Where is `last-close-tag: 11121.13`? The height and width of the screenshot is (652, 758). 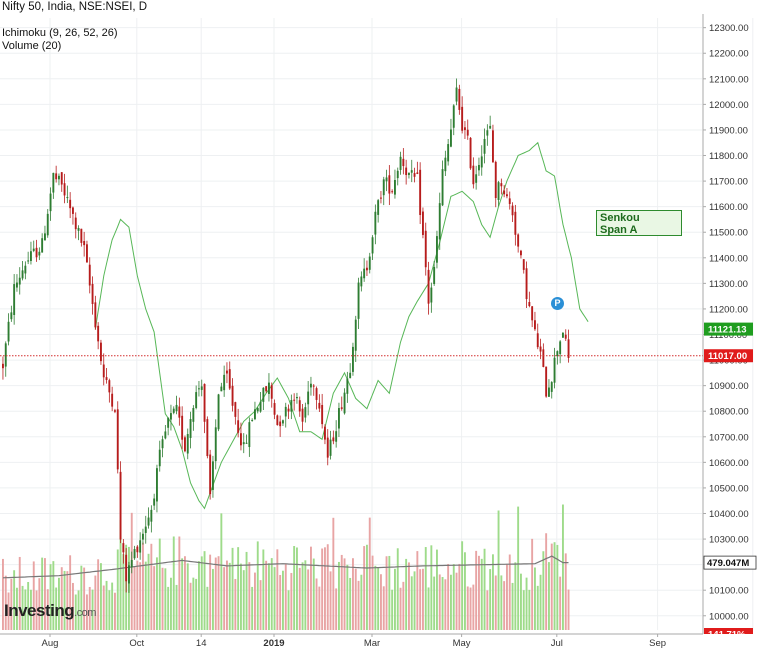
last-close-tag: 11121.13 is located at coordinates (728, 329).